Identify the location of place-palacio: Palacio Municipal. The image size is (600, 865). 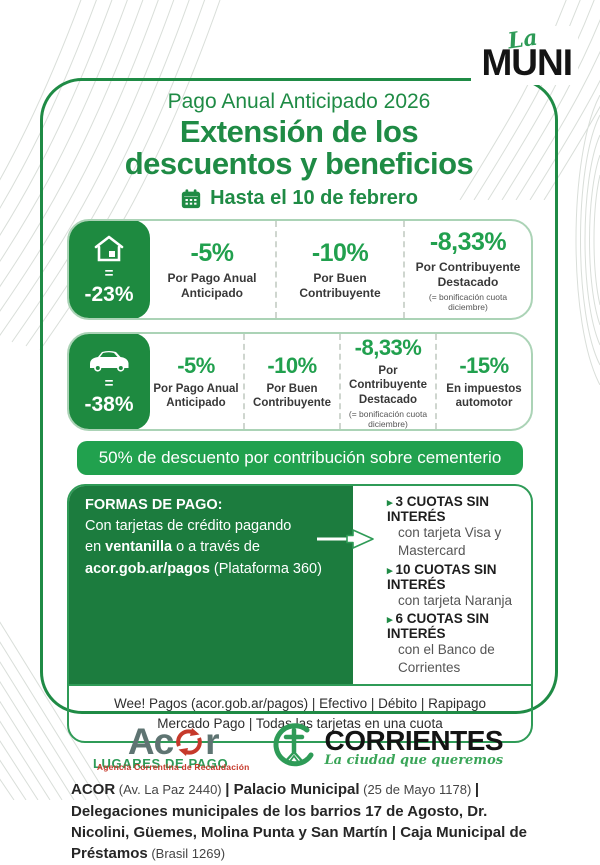
(297, 789).